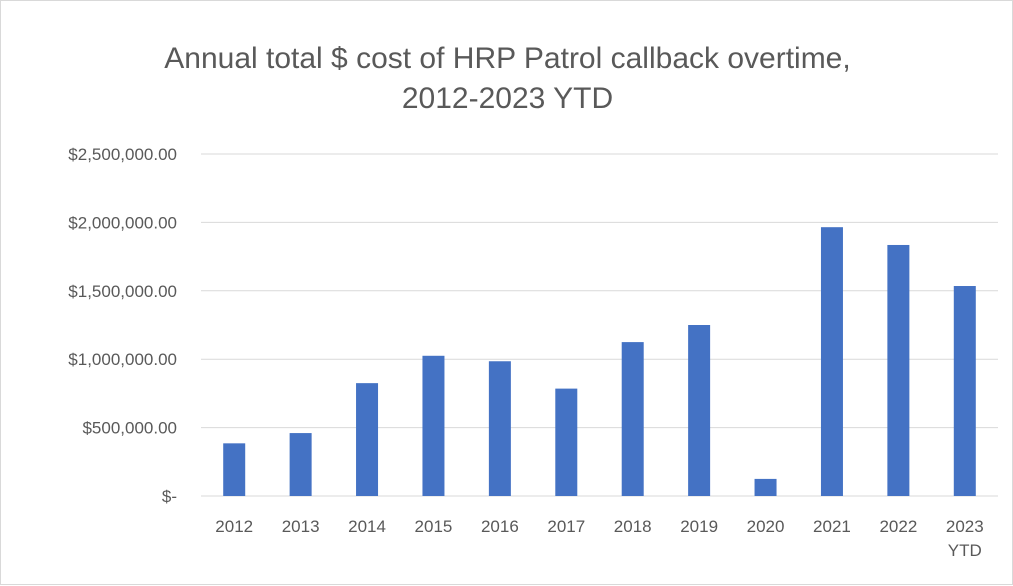 This screenshot has width=1013, height=586. I want to click on y-tick-label: $1,000,000.00, so click(122, 359).